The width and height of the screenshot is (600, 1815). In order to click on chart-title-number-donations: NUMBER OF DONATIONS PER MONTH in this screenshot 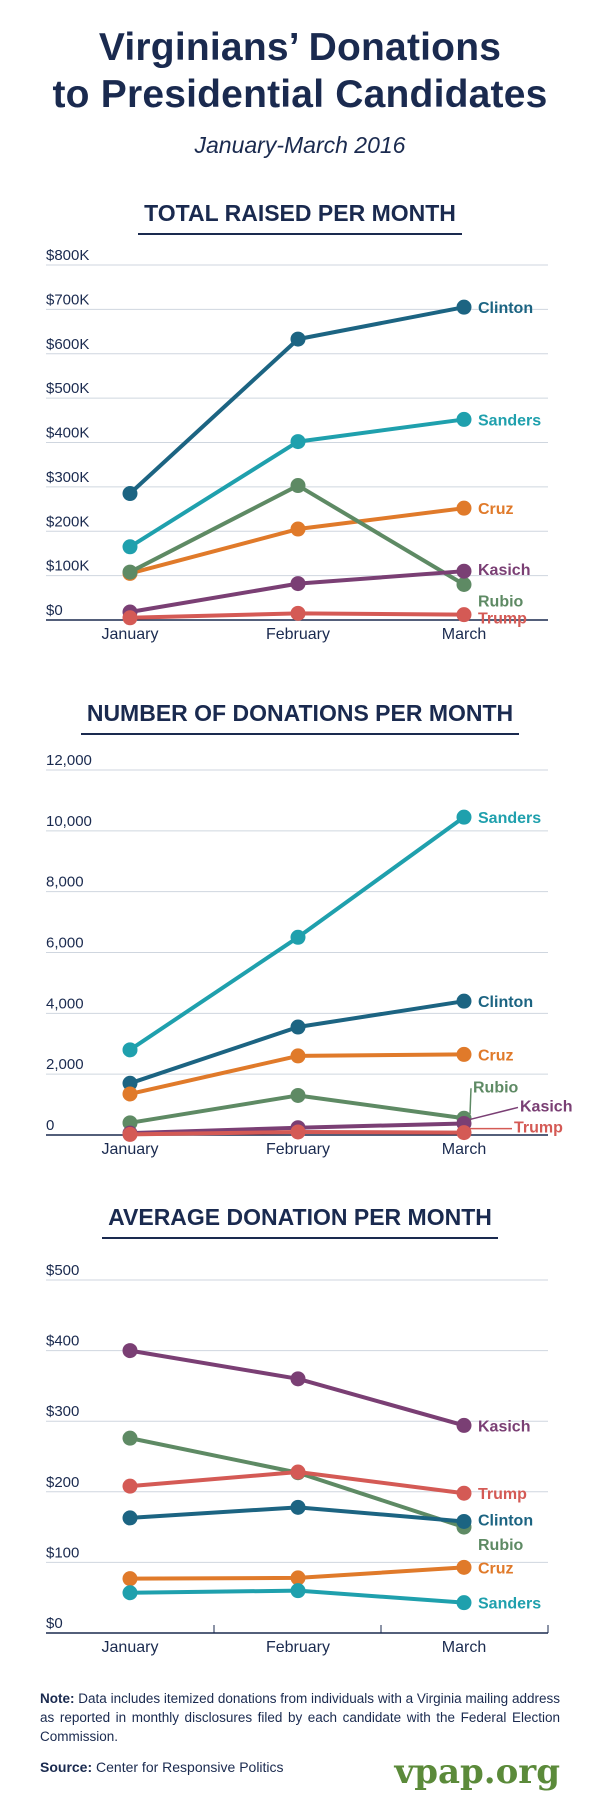, I will do `click(300, 717)`.